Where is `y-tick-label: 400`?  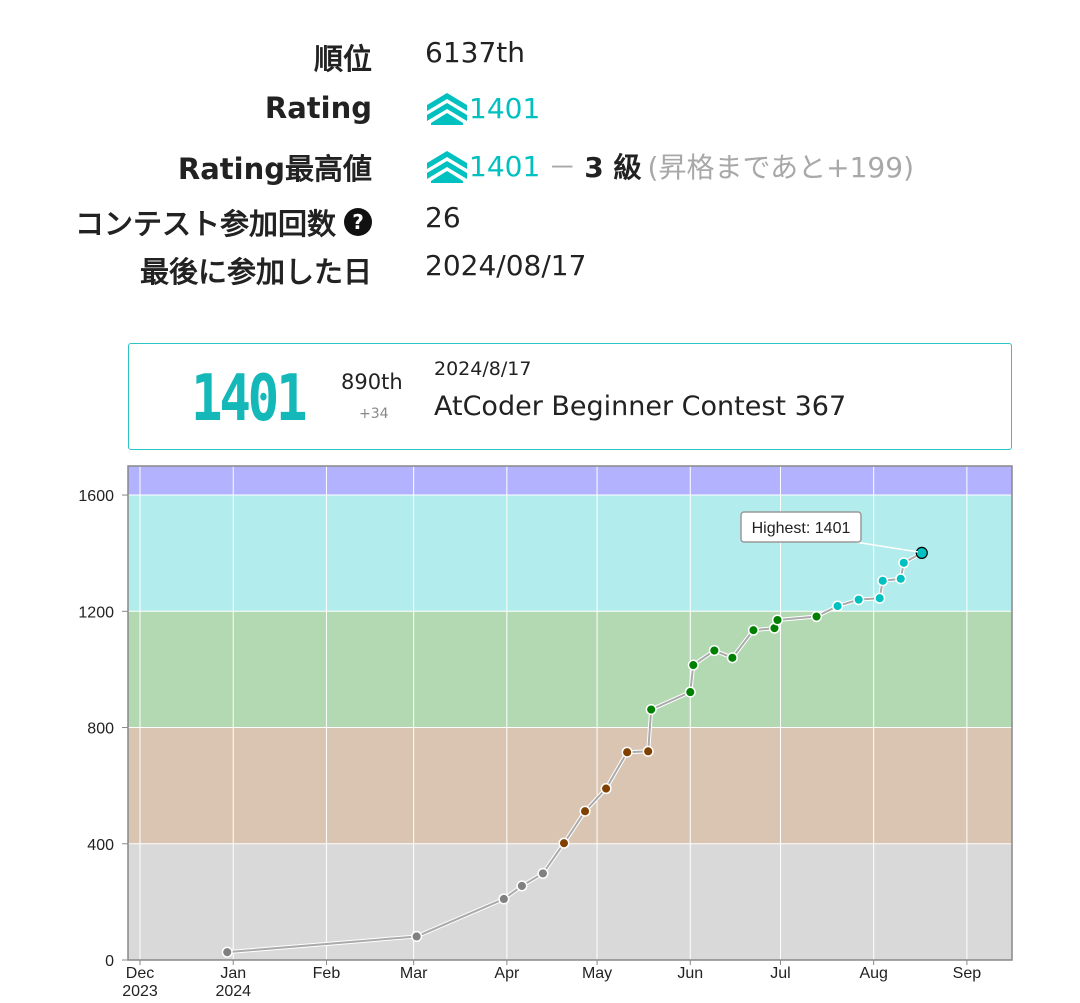
y-tick-label: 400 is located at coordinates (100, 845).